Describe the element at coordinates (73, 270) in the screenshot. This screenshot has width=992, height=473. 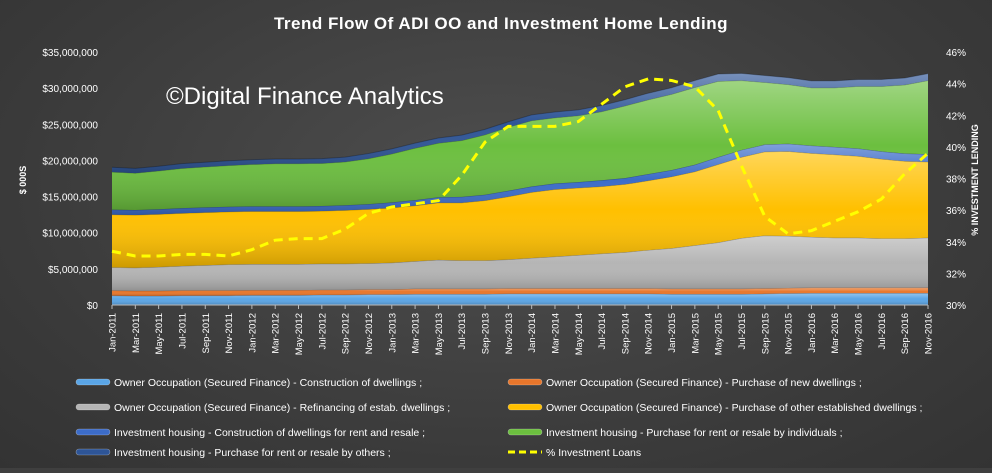
I see `y-tick-label: $5,000,000` at that location.